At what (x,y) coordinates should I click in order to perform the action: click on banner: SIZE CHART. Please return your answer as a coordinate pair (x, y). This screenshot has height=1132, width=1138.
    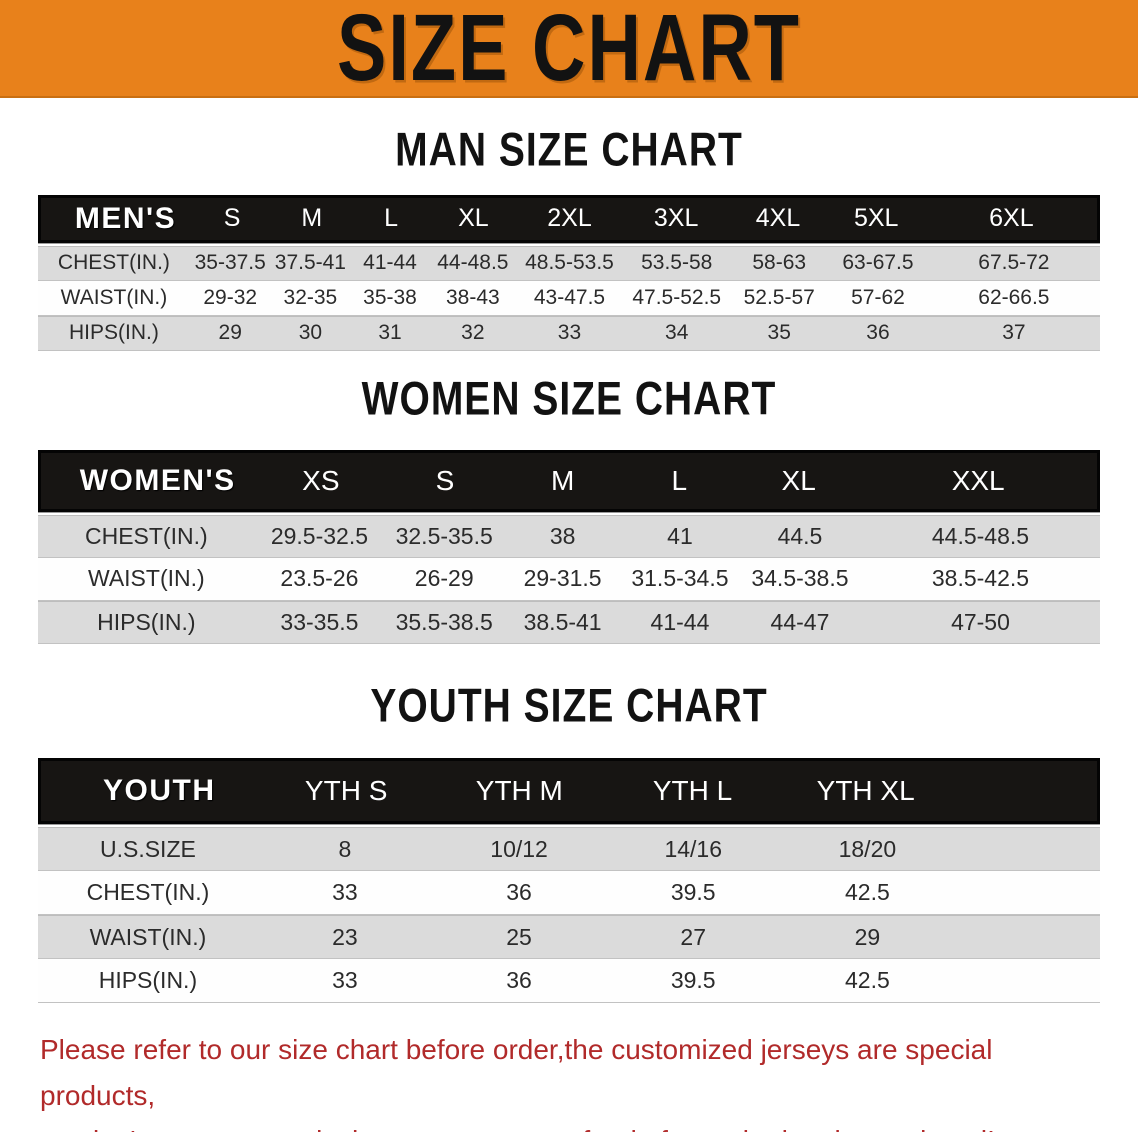
    Looking at the image, I should click on (569, 49).